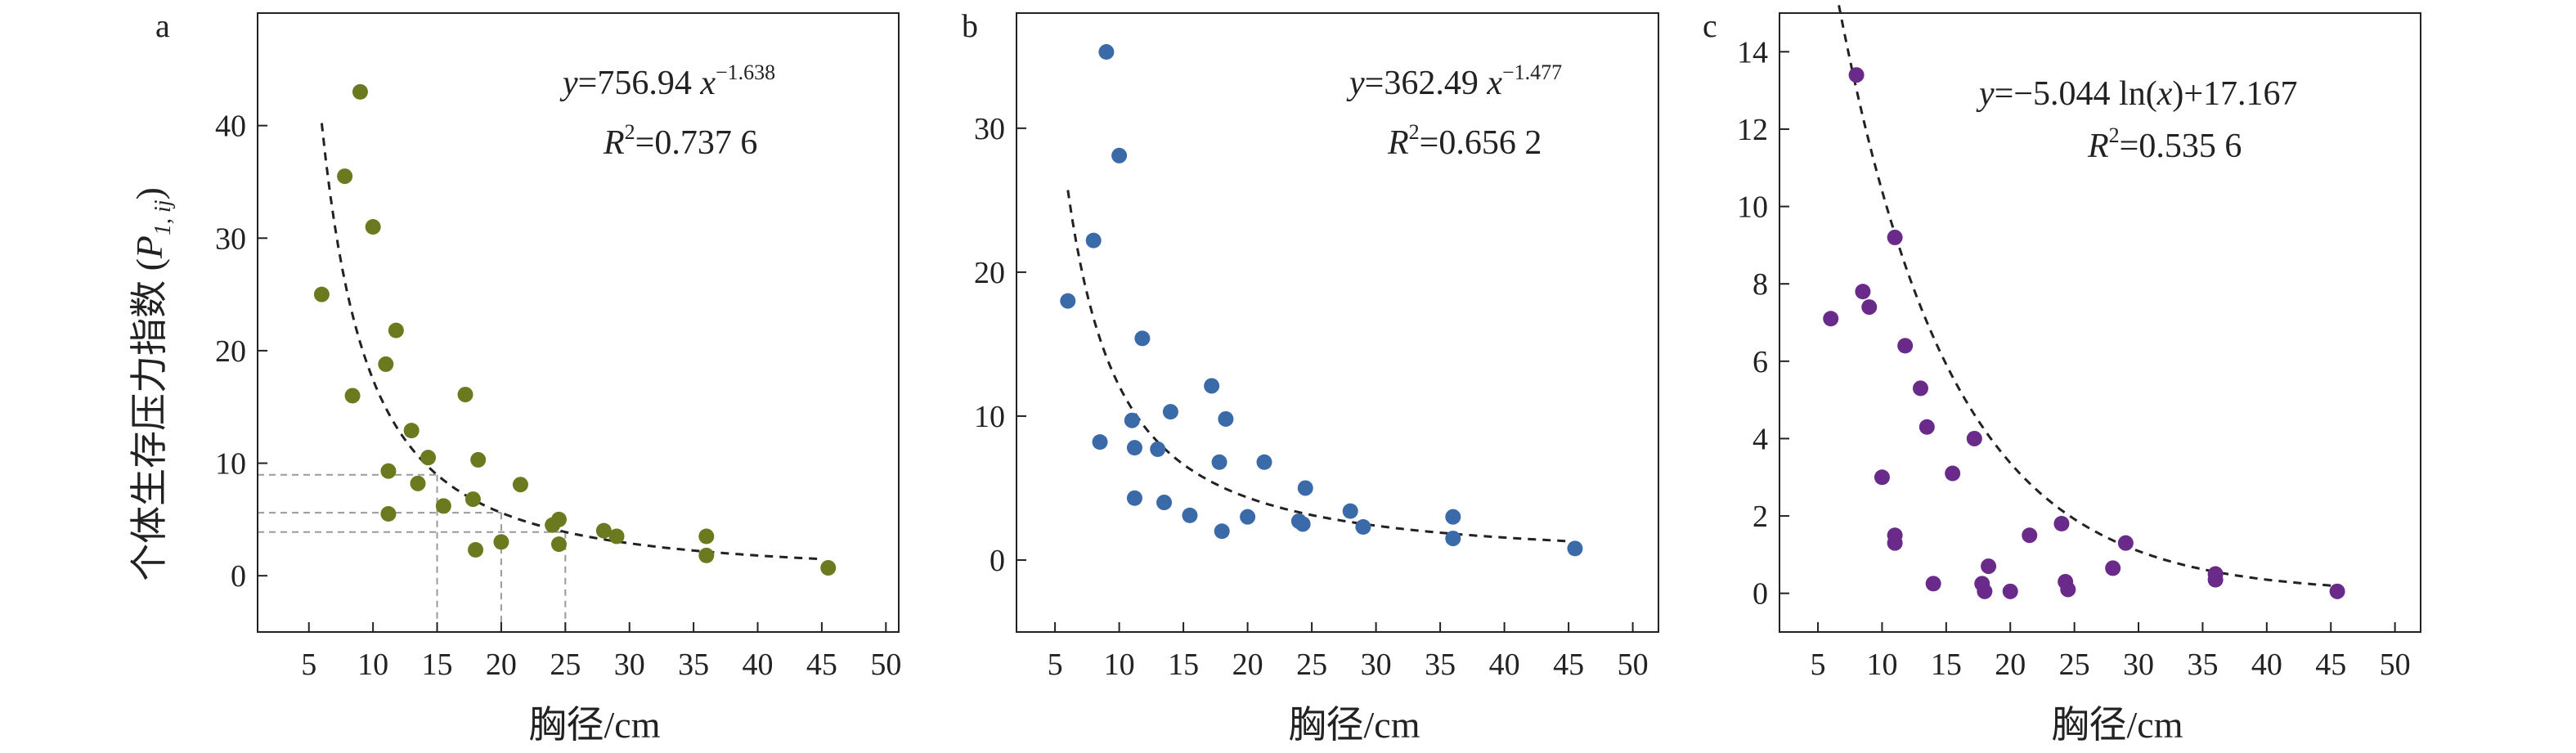  Describe the element at coordinates (308, 665) in the screenshot. I see `panel-a-xtick-label-0: 5` at that location.